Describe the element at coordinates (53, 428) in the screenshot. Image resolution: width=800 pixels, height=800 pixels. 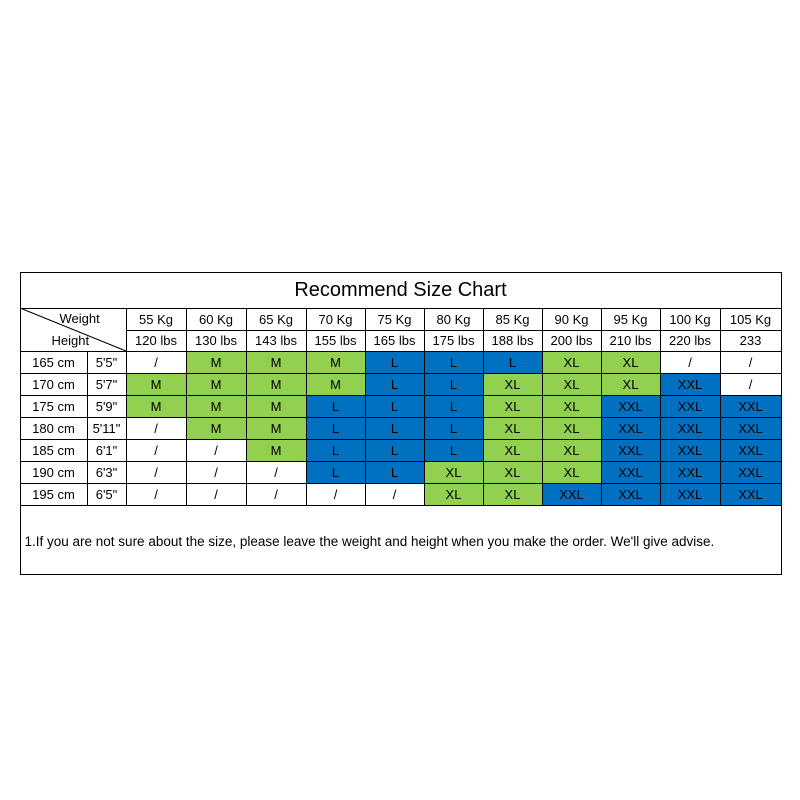
I see `height-cm: 180 cm` at that location.